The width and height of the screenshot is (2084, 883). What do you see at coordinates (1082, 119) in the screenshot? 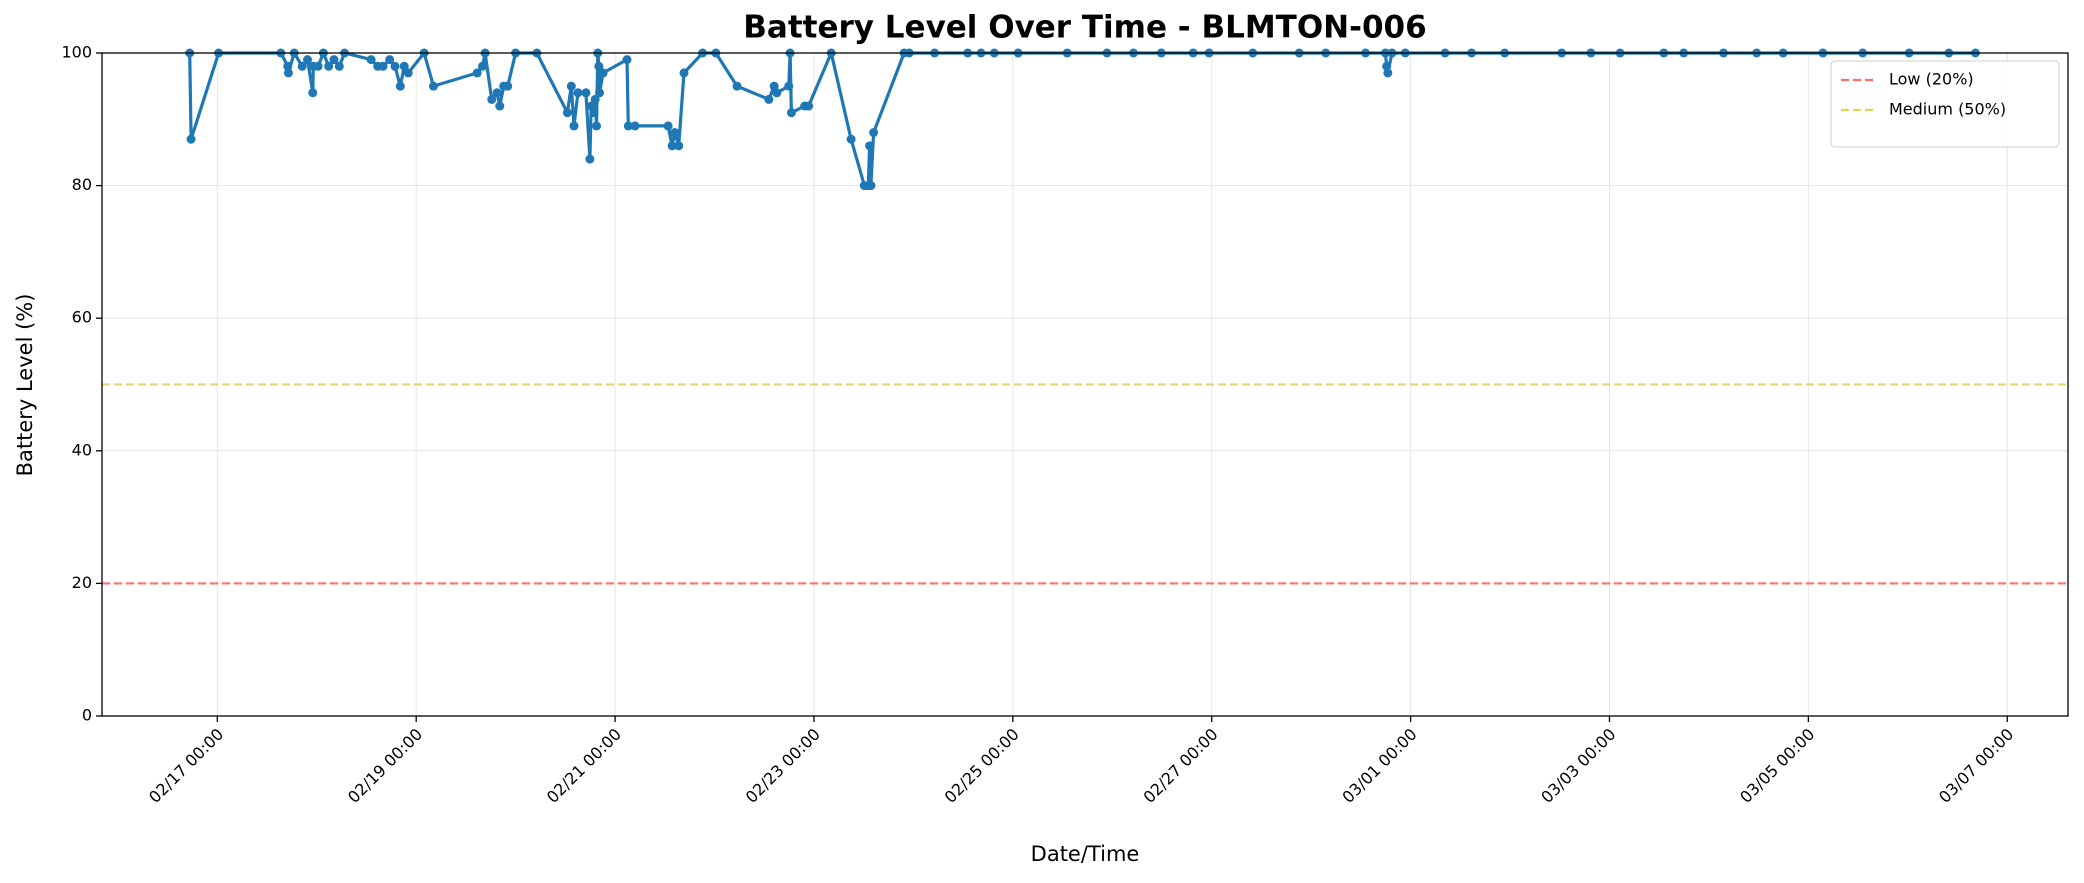
I see `data-line` at bounding box center [1082, 119].